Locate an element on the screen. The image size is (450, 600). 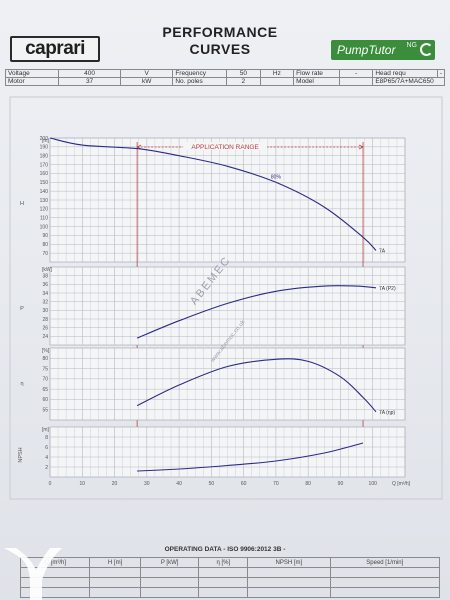
page-title: PERFORMANCE CURVES is located at coordinates (220, 41).